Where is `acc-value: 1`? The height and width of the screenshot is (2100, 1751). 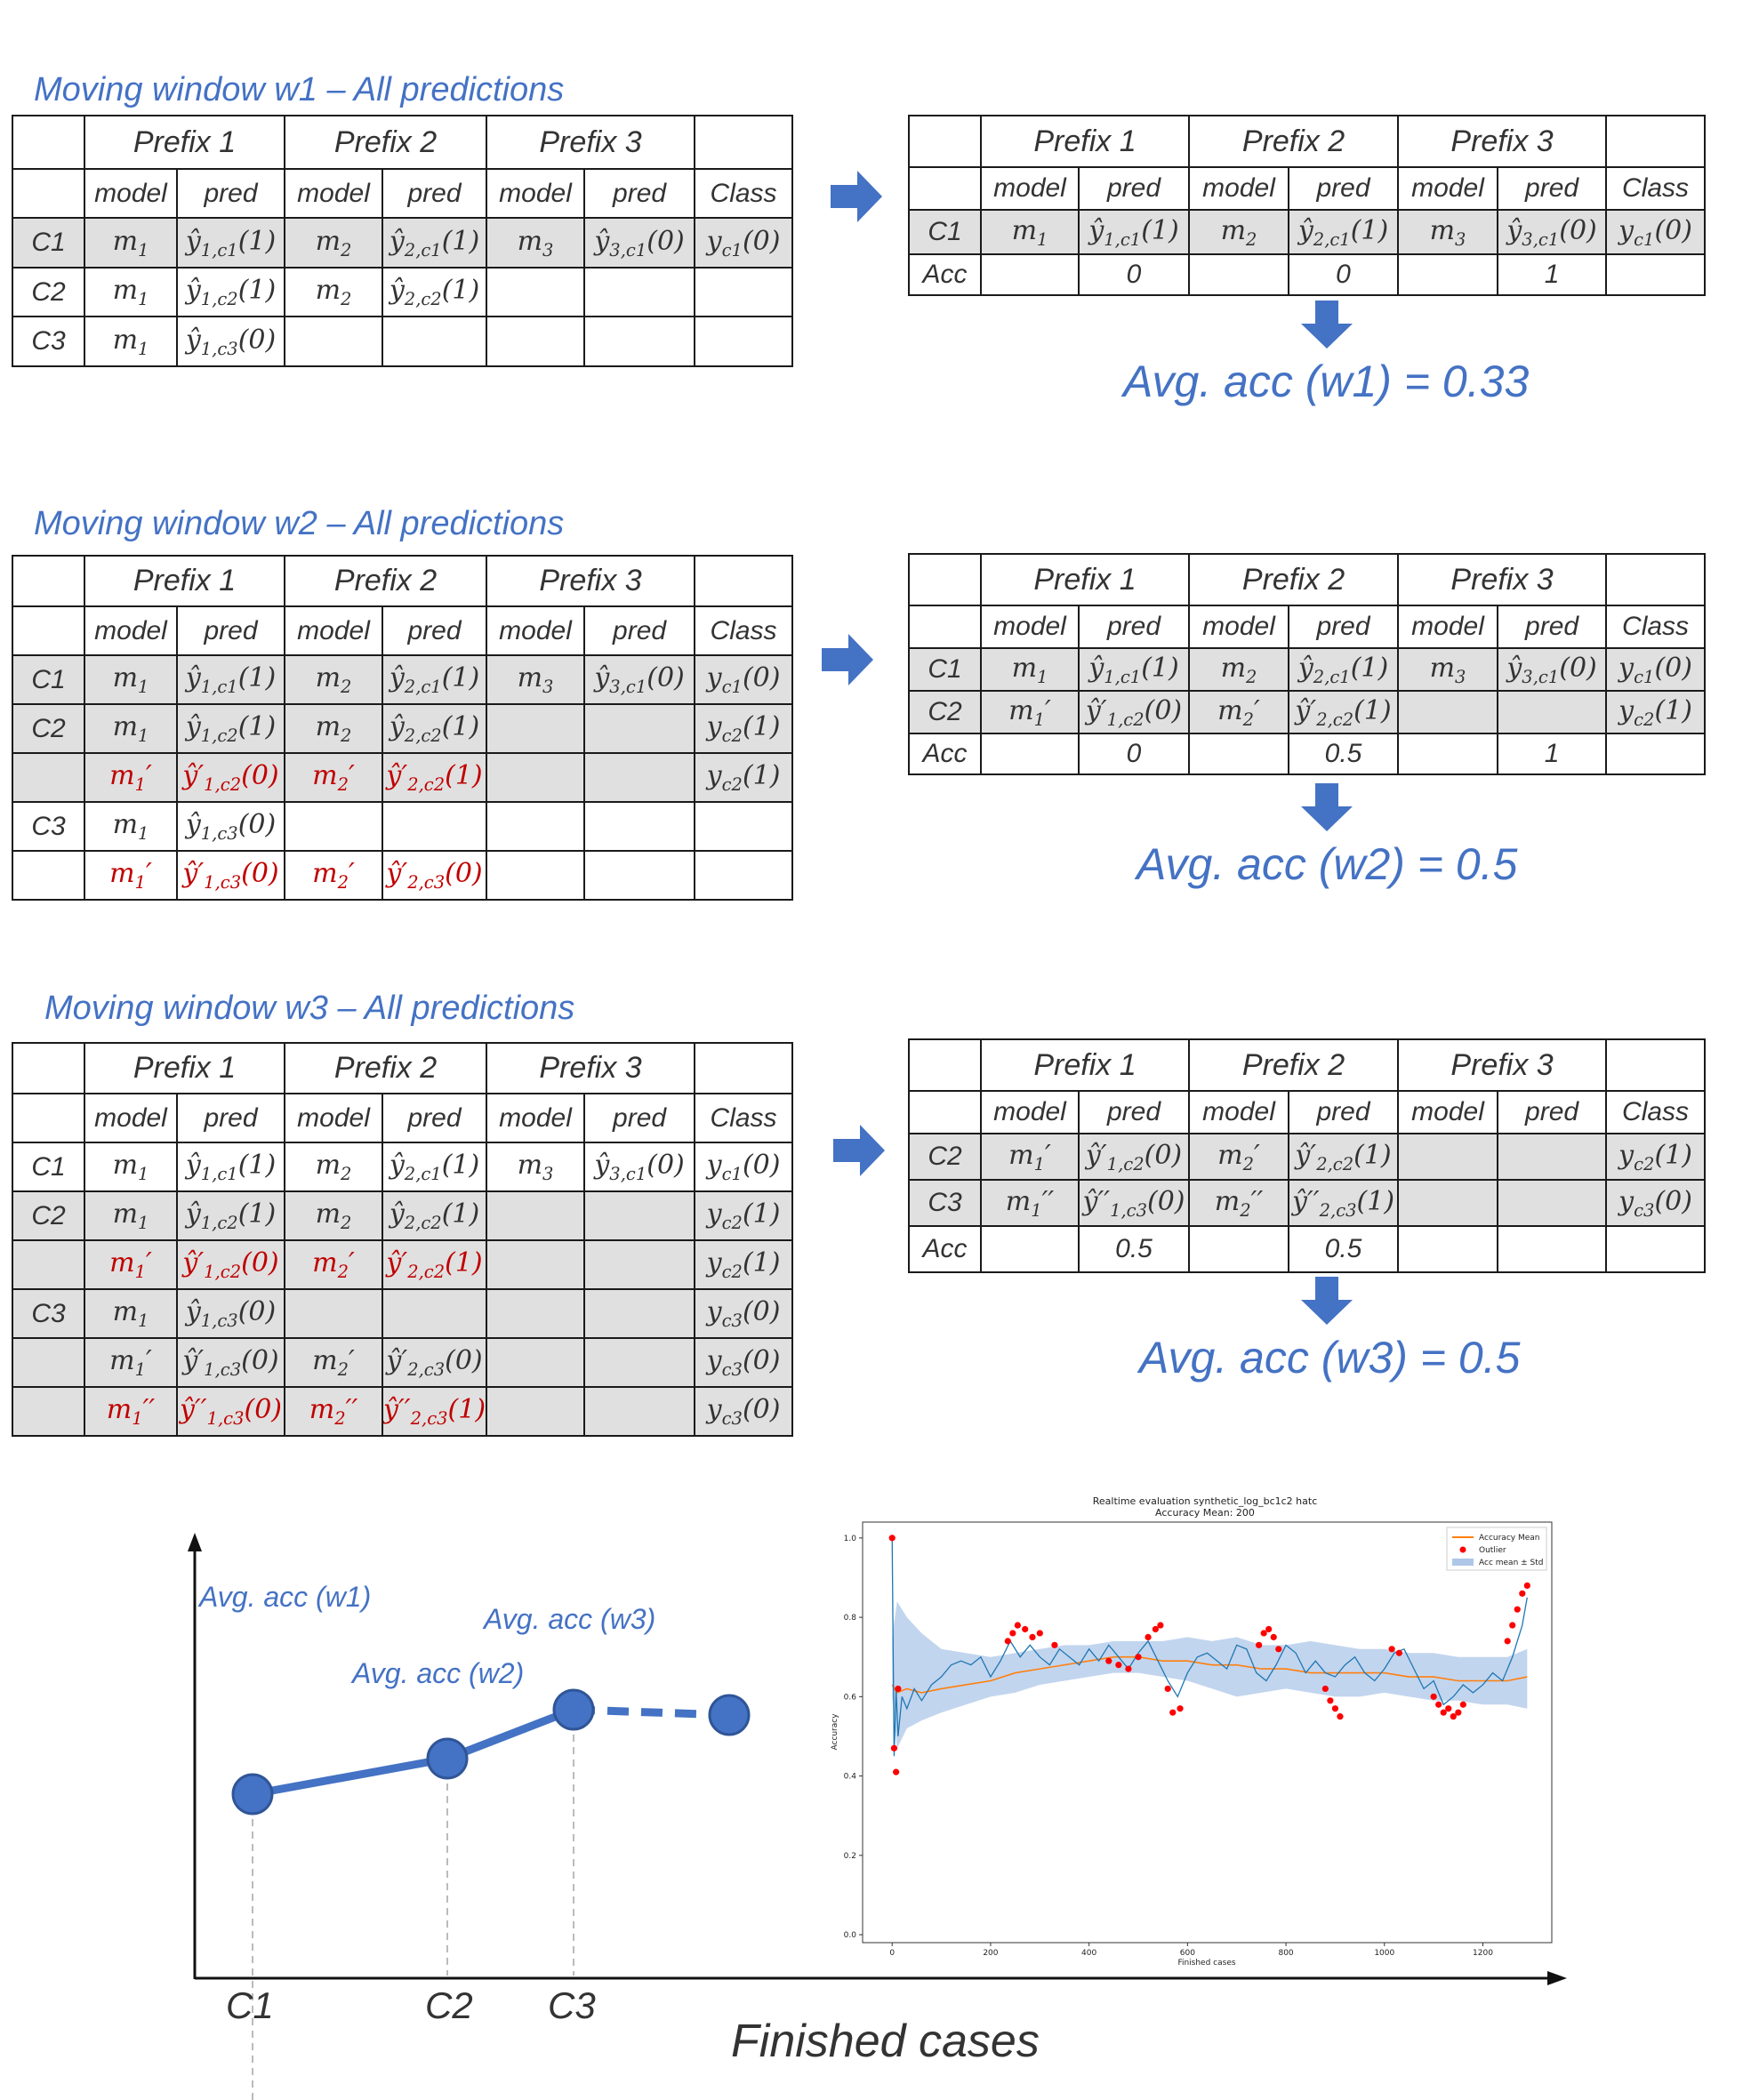 acc-value: 1 is located at coordinates (1552, 754).